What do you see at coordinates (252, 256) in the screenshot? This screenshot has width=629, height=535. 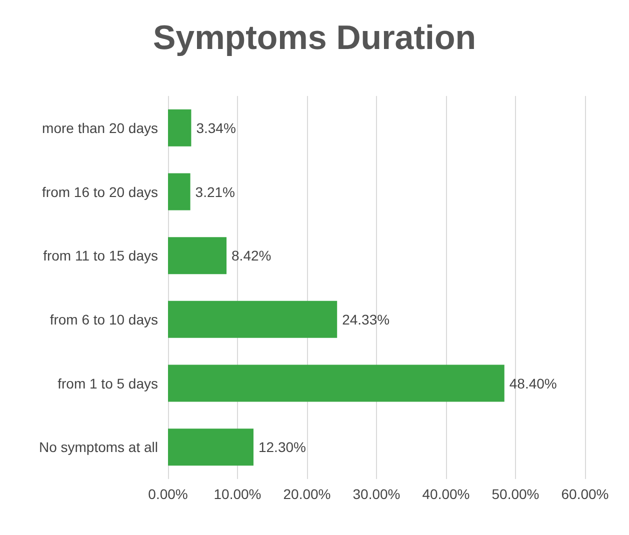 I see `data-label: 8.42%` at bounding box center [252, 256].